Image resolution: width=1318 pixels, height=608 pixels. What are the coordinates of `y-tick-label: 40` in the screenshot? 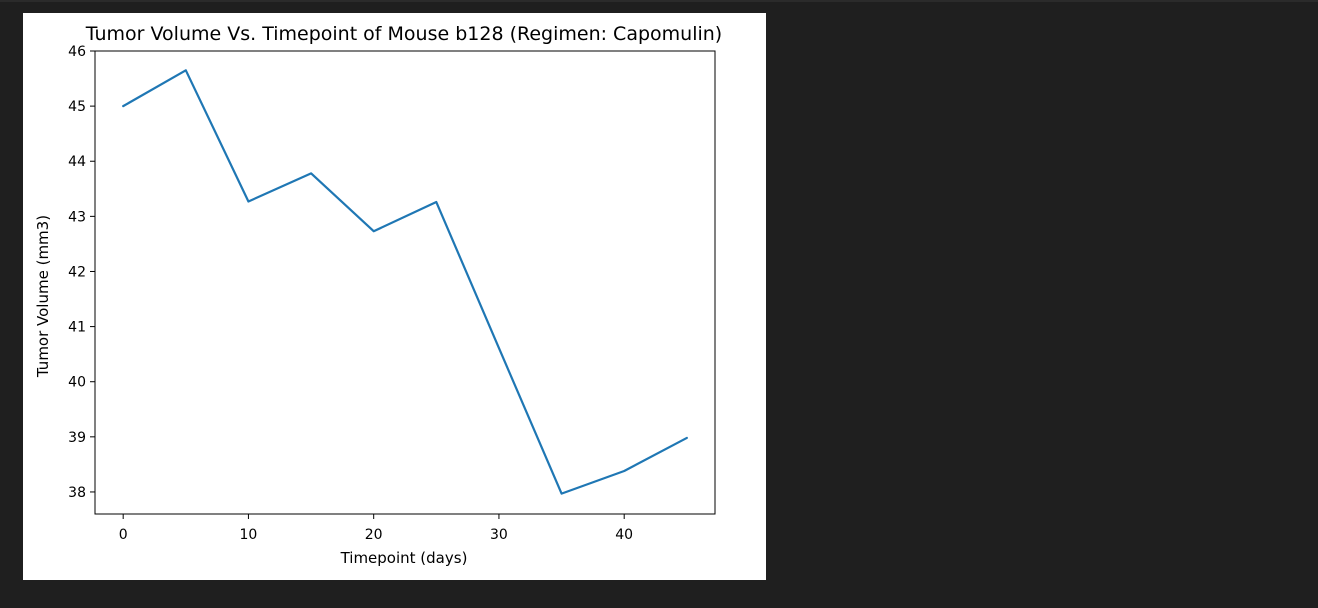 It's located at (77, 383).